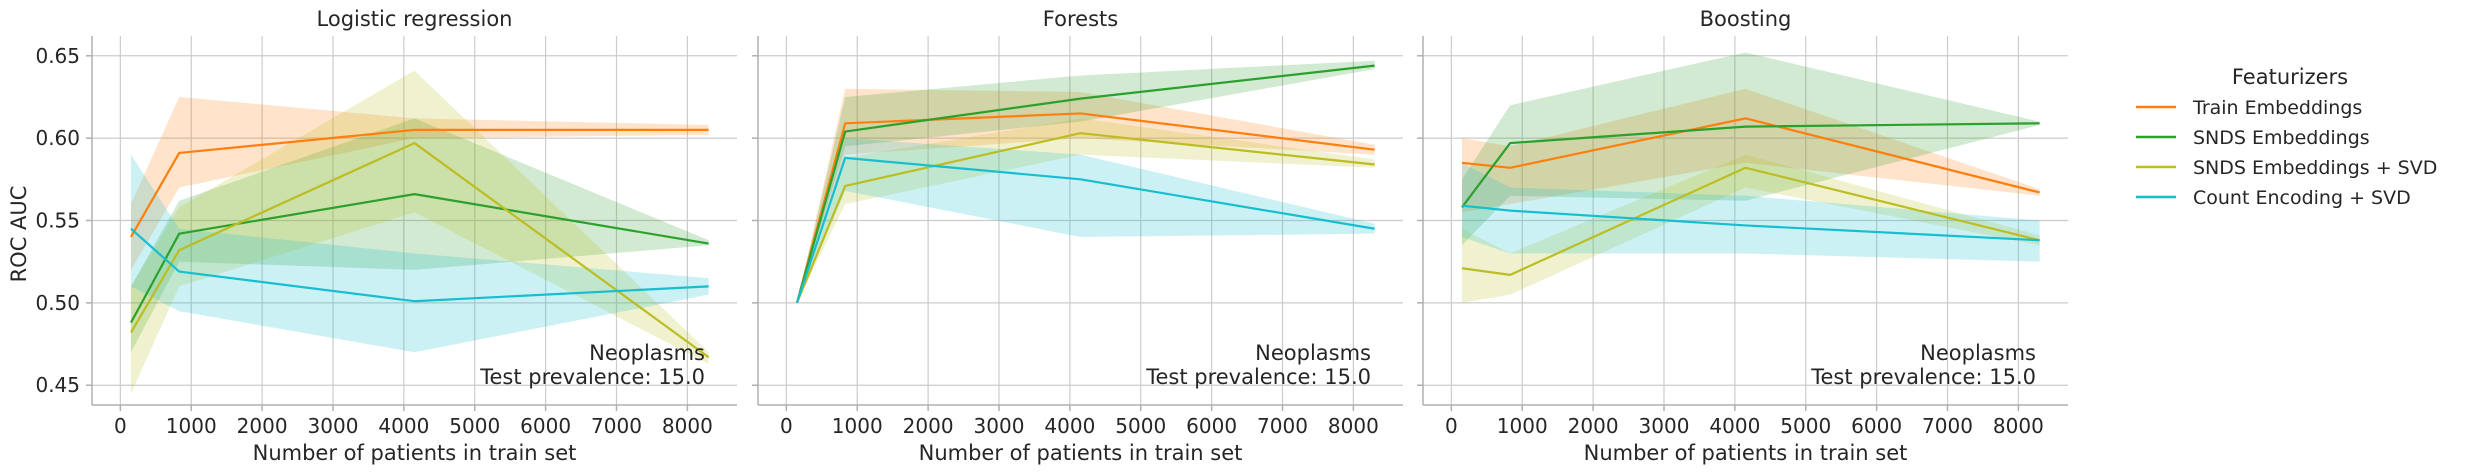 This screenshot has width=2465, height=473. I want to click on y-tick-label-2: 0.55, so click(57, 221).